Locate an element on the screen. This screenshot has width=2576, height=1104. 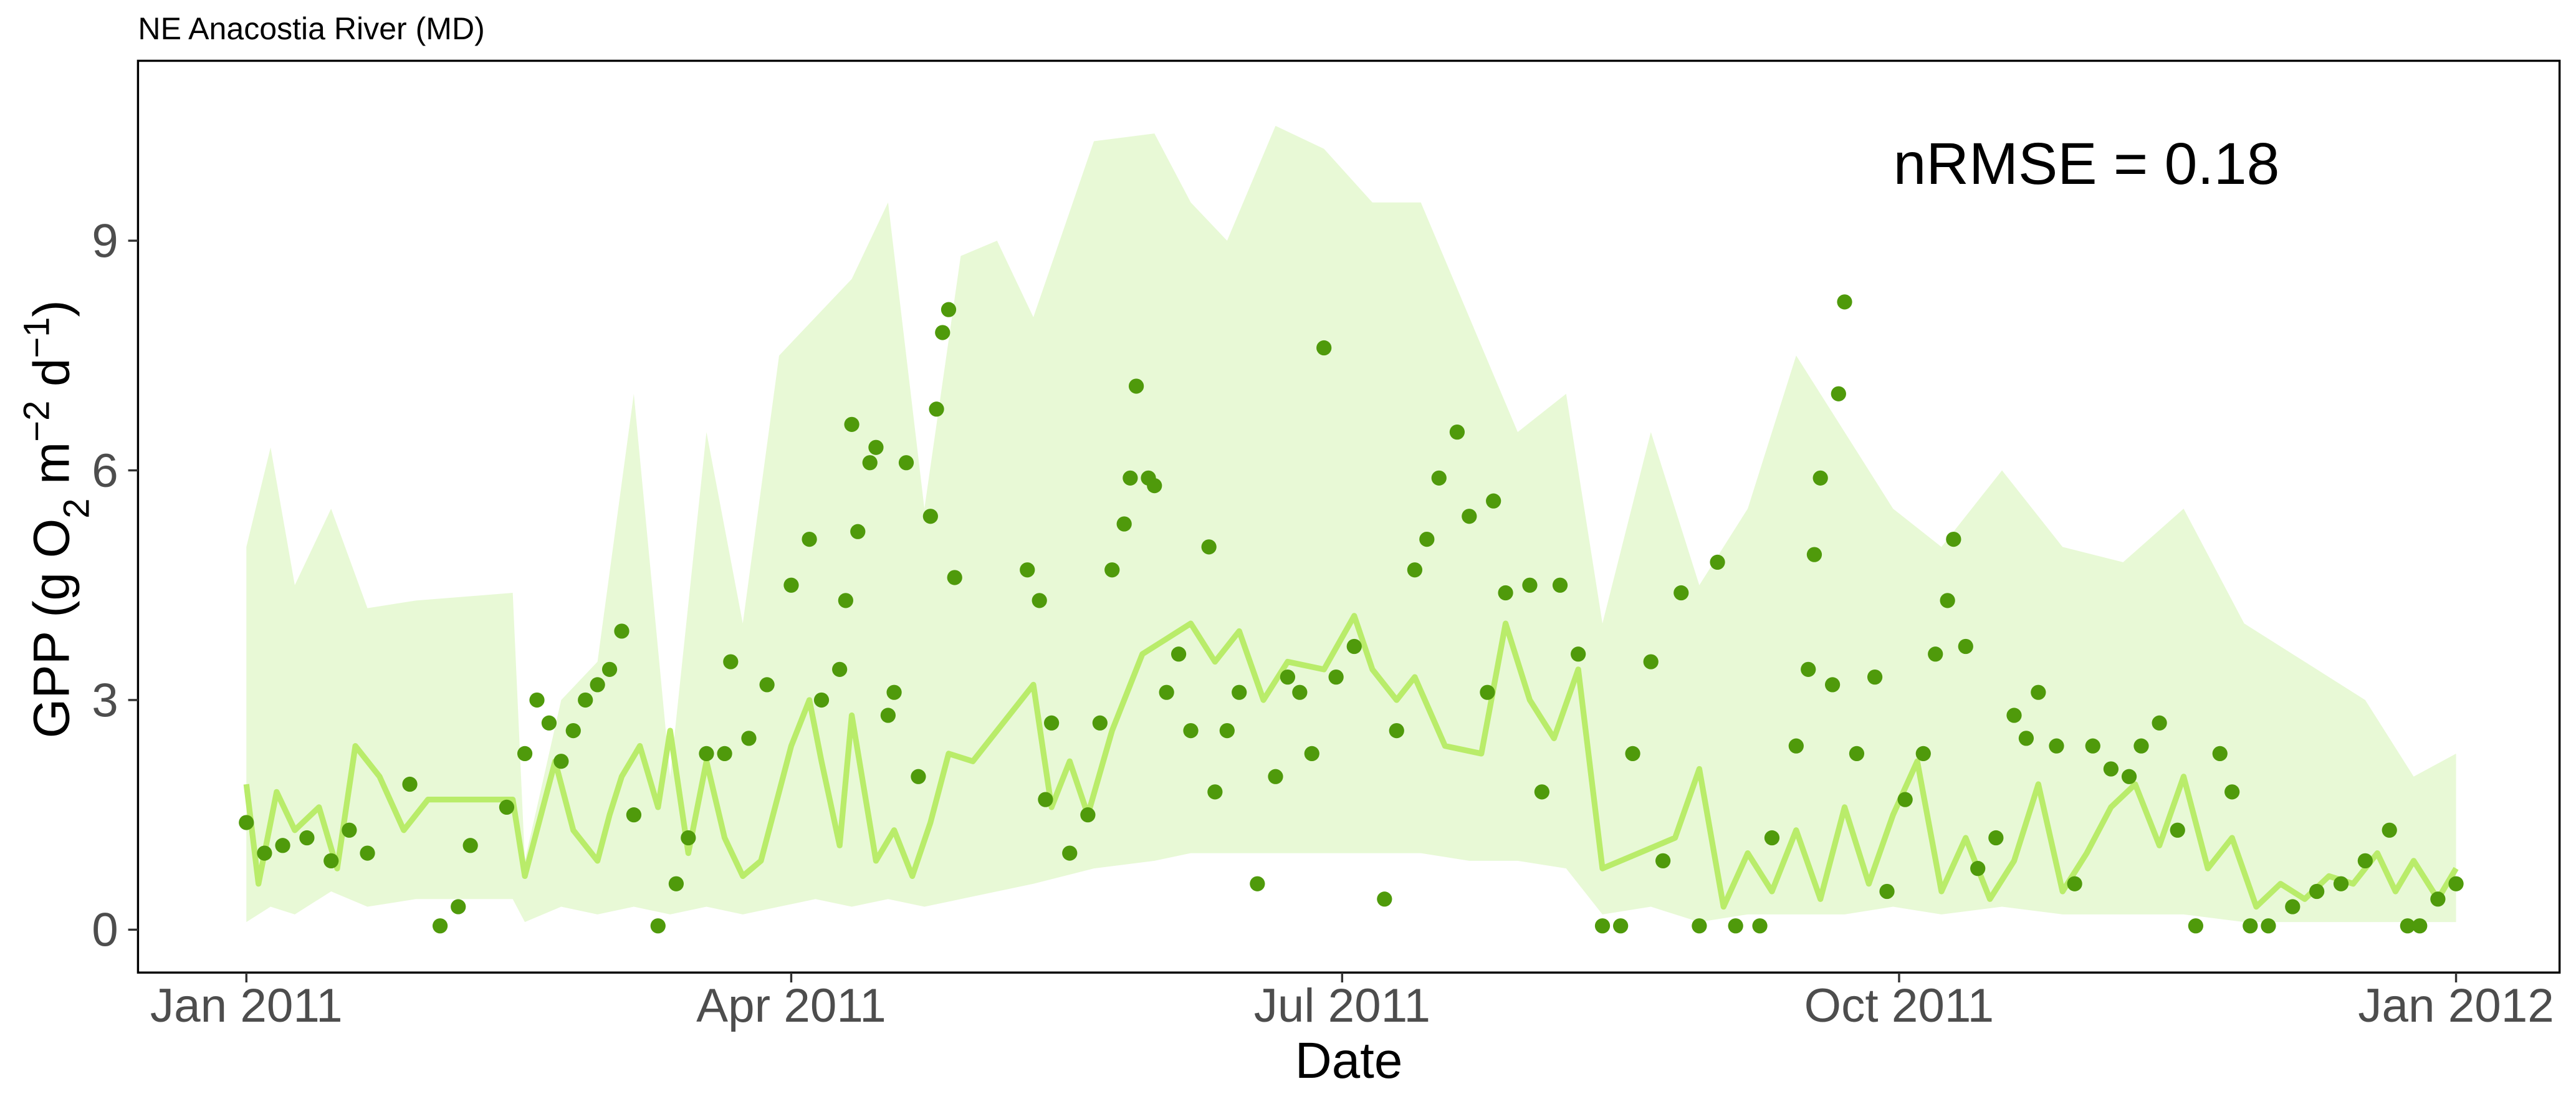
x-tick-label: Jan 2012 is located at coordinates (2456, 1006).